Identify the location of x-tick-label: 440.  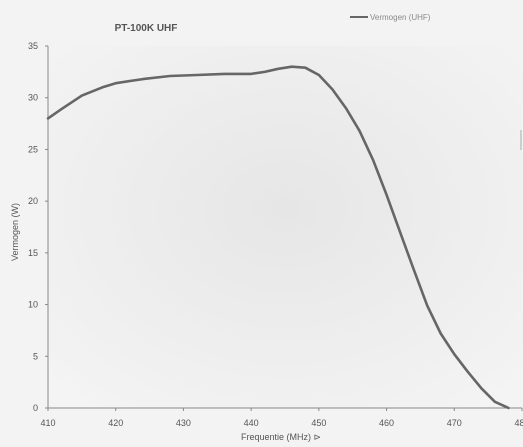
(251, 423).